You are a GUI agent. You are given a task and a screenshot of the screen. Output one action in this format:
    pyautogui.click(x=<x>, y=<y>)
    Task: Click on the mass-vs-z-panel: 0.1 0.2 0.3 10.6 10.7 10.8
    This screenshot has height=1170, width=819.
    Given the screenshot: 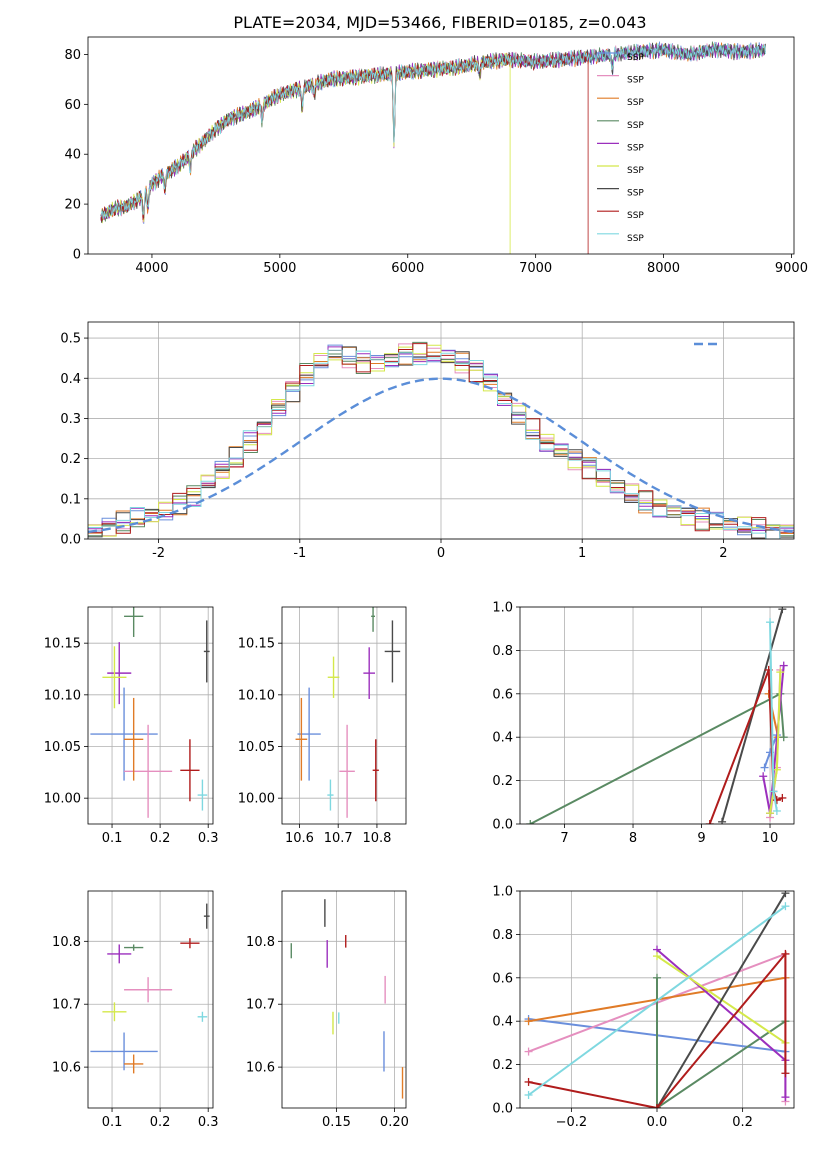 What is the action you would take?
    pyautogui.click(x=135, y=1010)
    